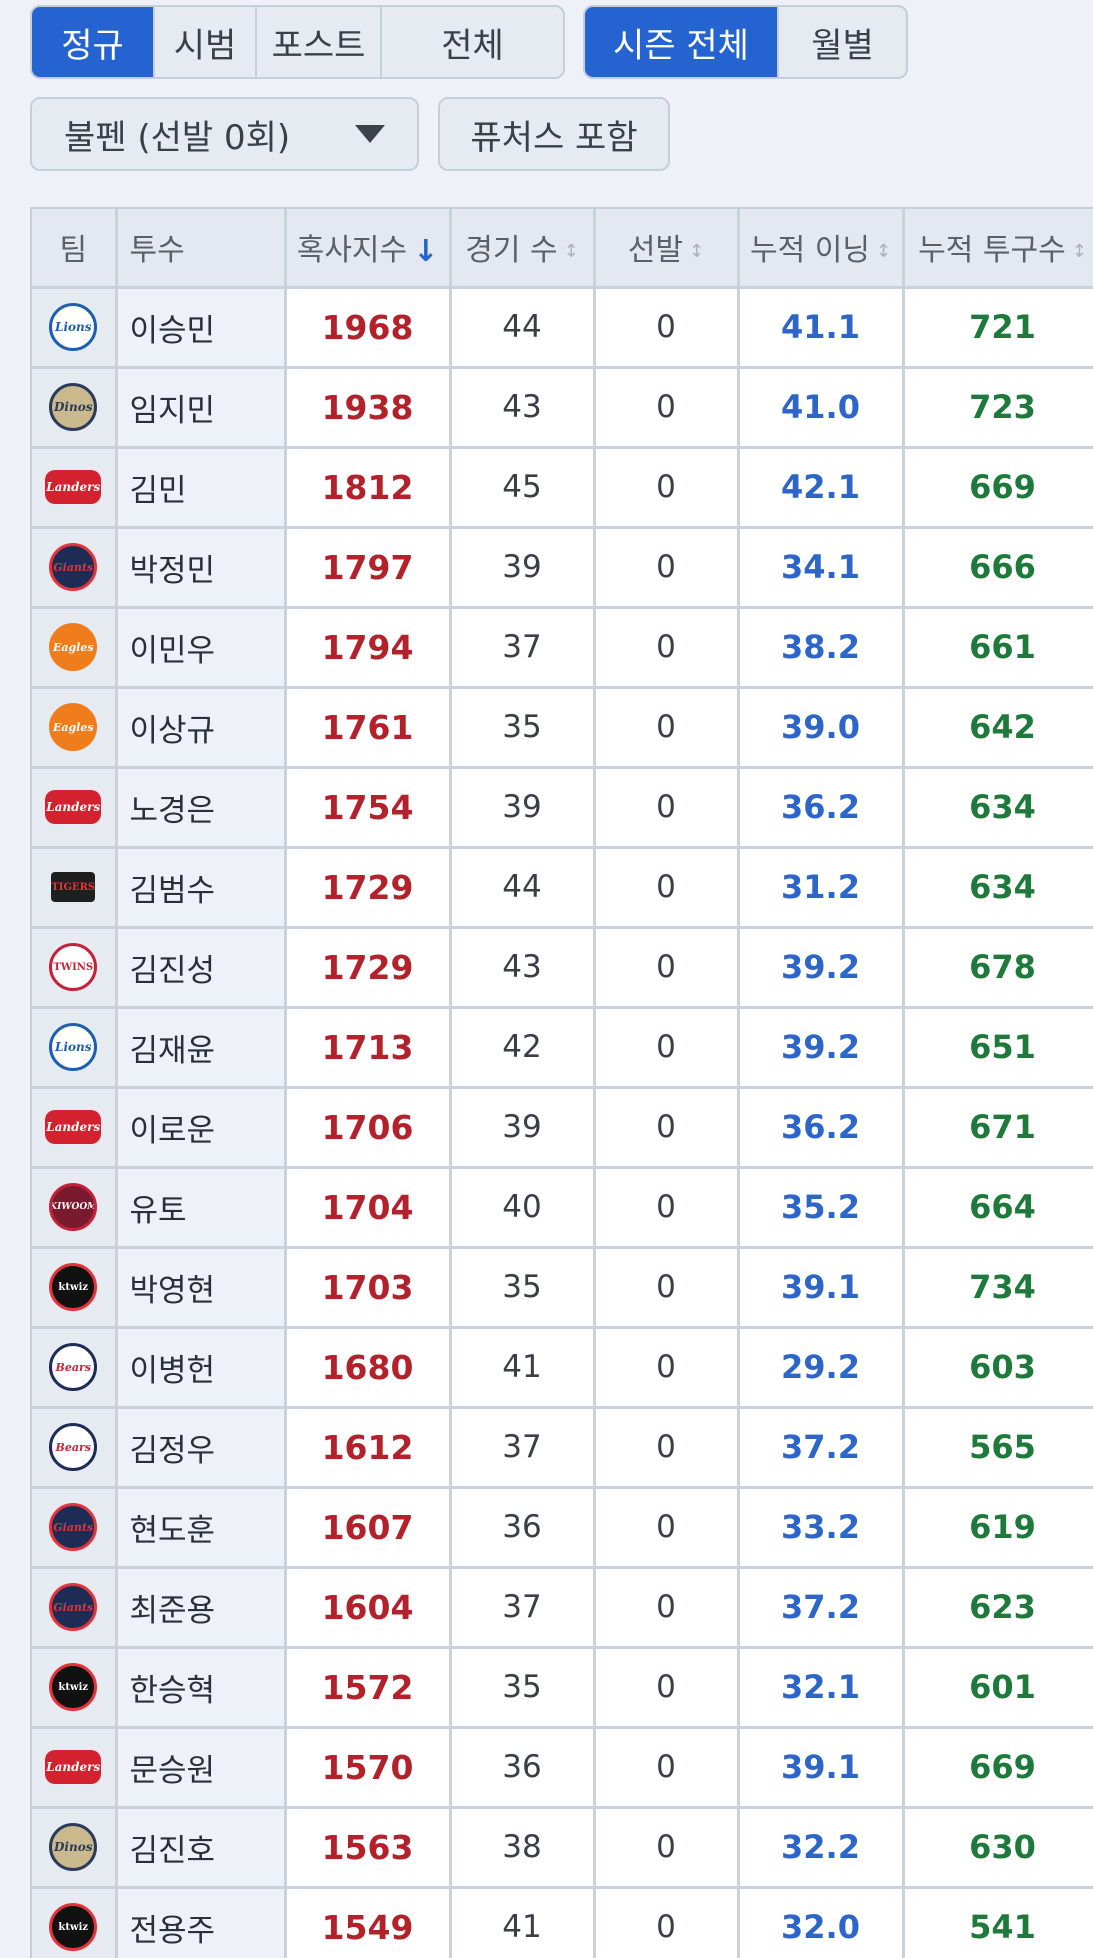 The image size is (1093, 1958). What do you see at coordinates (562, 488) in the screenshot?
I see `table-row: Landers 김민 1812 45 0 42.1 669` at bounding box center [562, 488].